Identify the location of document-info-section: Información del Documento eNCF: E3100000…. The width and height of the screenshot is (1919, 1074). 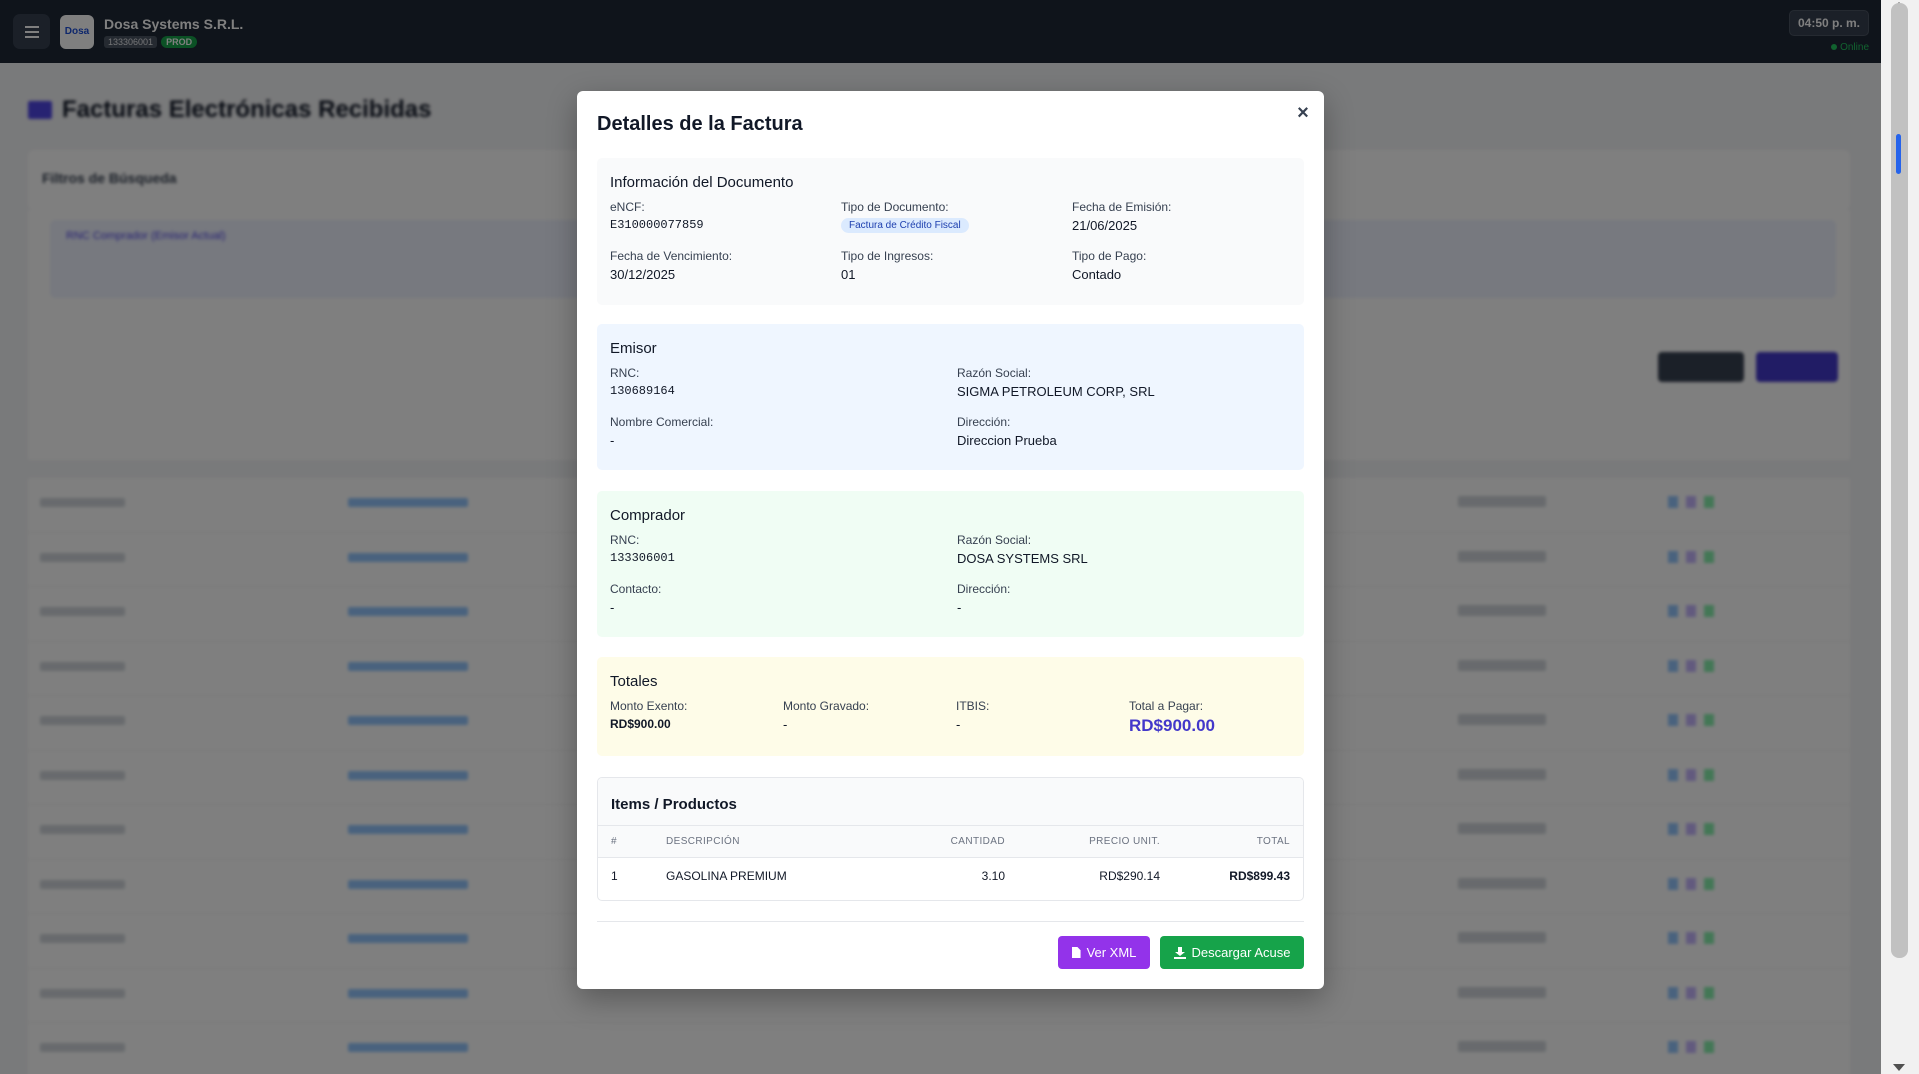
(950, 231).